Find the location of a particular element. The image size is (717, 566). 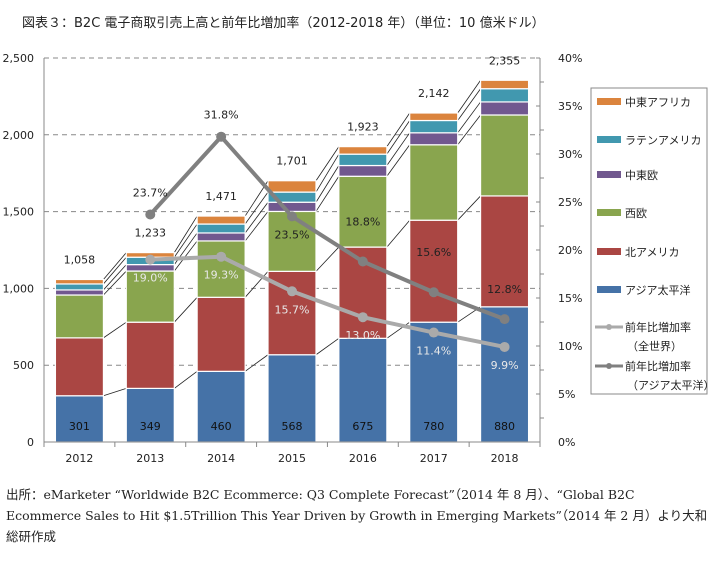

legend-label: アジア太平洋 is located at coordinates (658, 290).